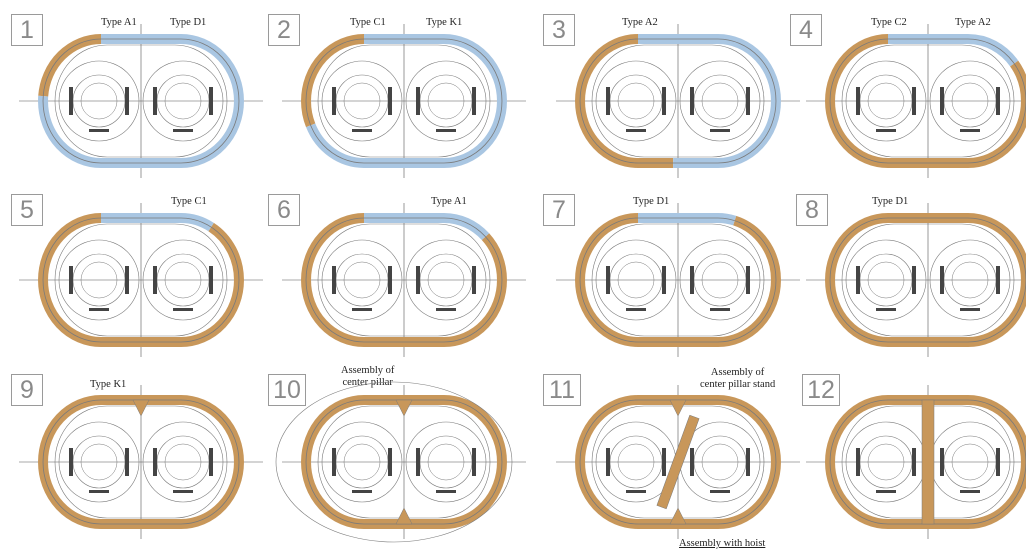 The height and width of the screenshot is (550, 1026). I want to click on step-9-label-type-k1: Type K1, so click(108, 384).